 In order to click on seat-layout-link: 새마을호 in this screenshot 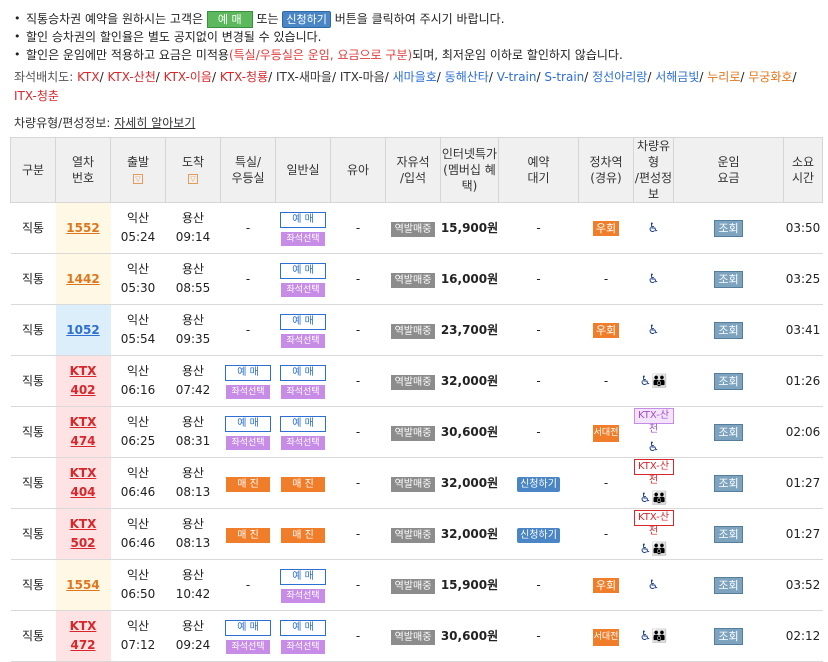, I will do `click(415, 77)`.